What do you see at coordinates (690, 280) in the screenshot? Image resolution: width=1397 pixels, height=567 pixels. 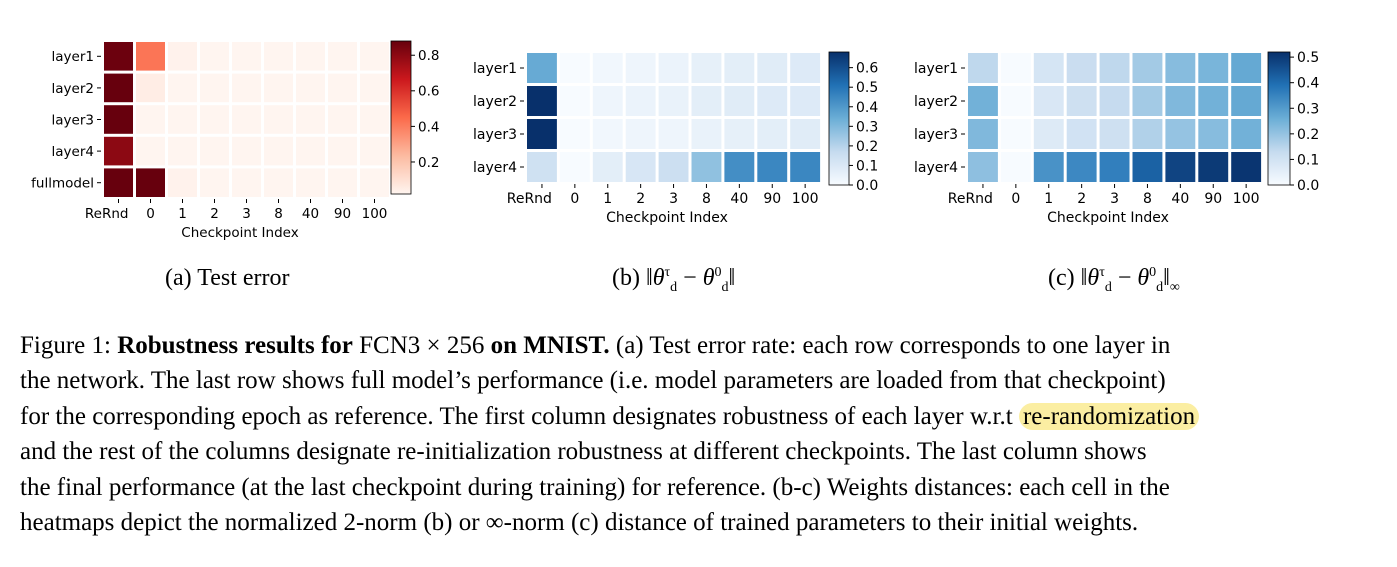 I see `subcaption-b-math: ‖θτd − θ0d‖` at bounding box center [690, 280].